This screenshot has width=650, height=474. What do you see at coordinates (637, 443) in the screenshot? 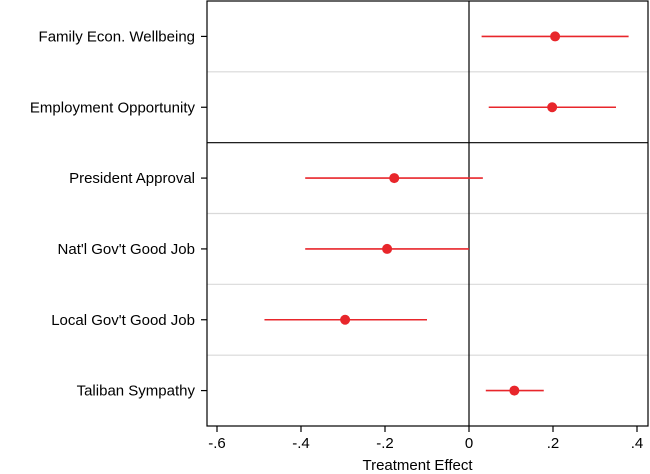
I see `x-tick-label: .4` at bounding box center [637, 443].